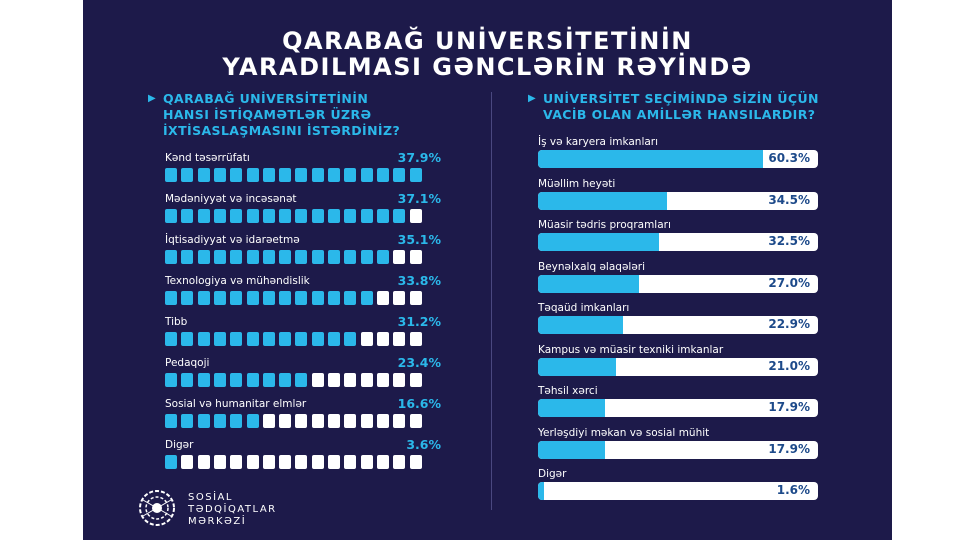  I want to click on right-bar-track: 34.5%, so click(678, 200).